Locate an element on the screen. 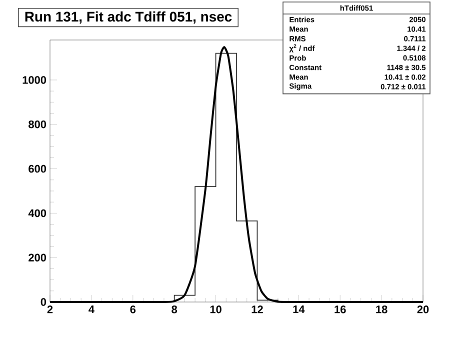 Image resolution: width=474 pixels, height=339 pixels. x-tick-label: 14 is located at coordinates (299, 310).